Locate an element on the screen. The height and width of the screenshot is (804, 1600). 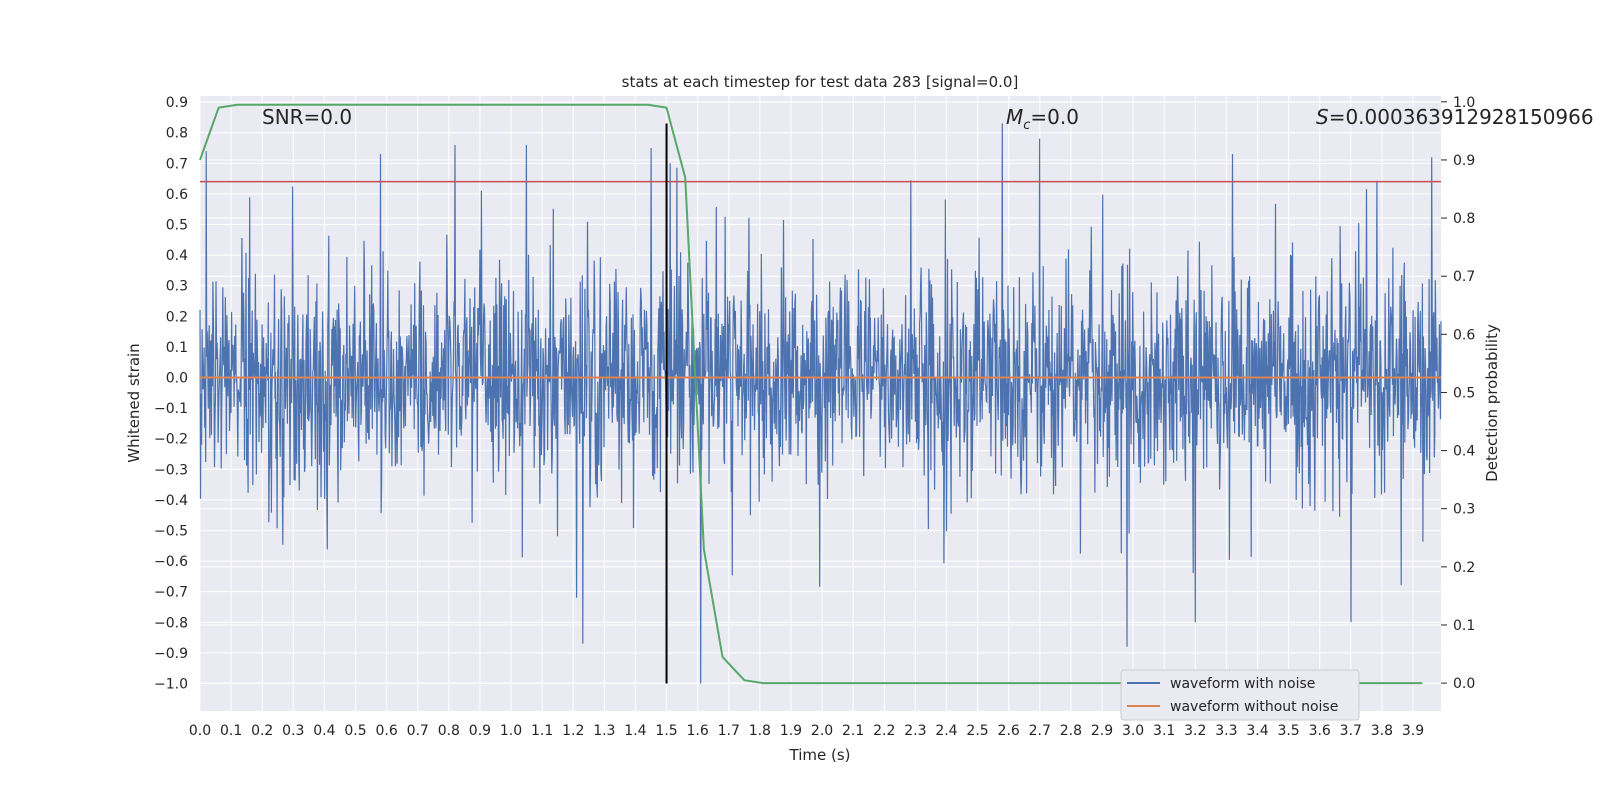
x-tick-label: 0.4 is located at coordinates (324, 731).